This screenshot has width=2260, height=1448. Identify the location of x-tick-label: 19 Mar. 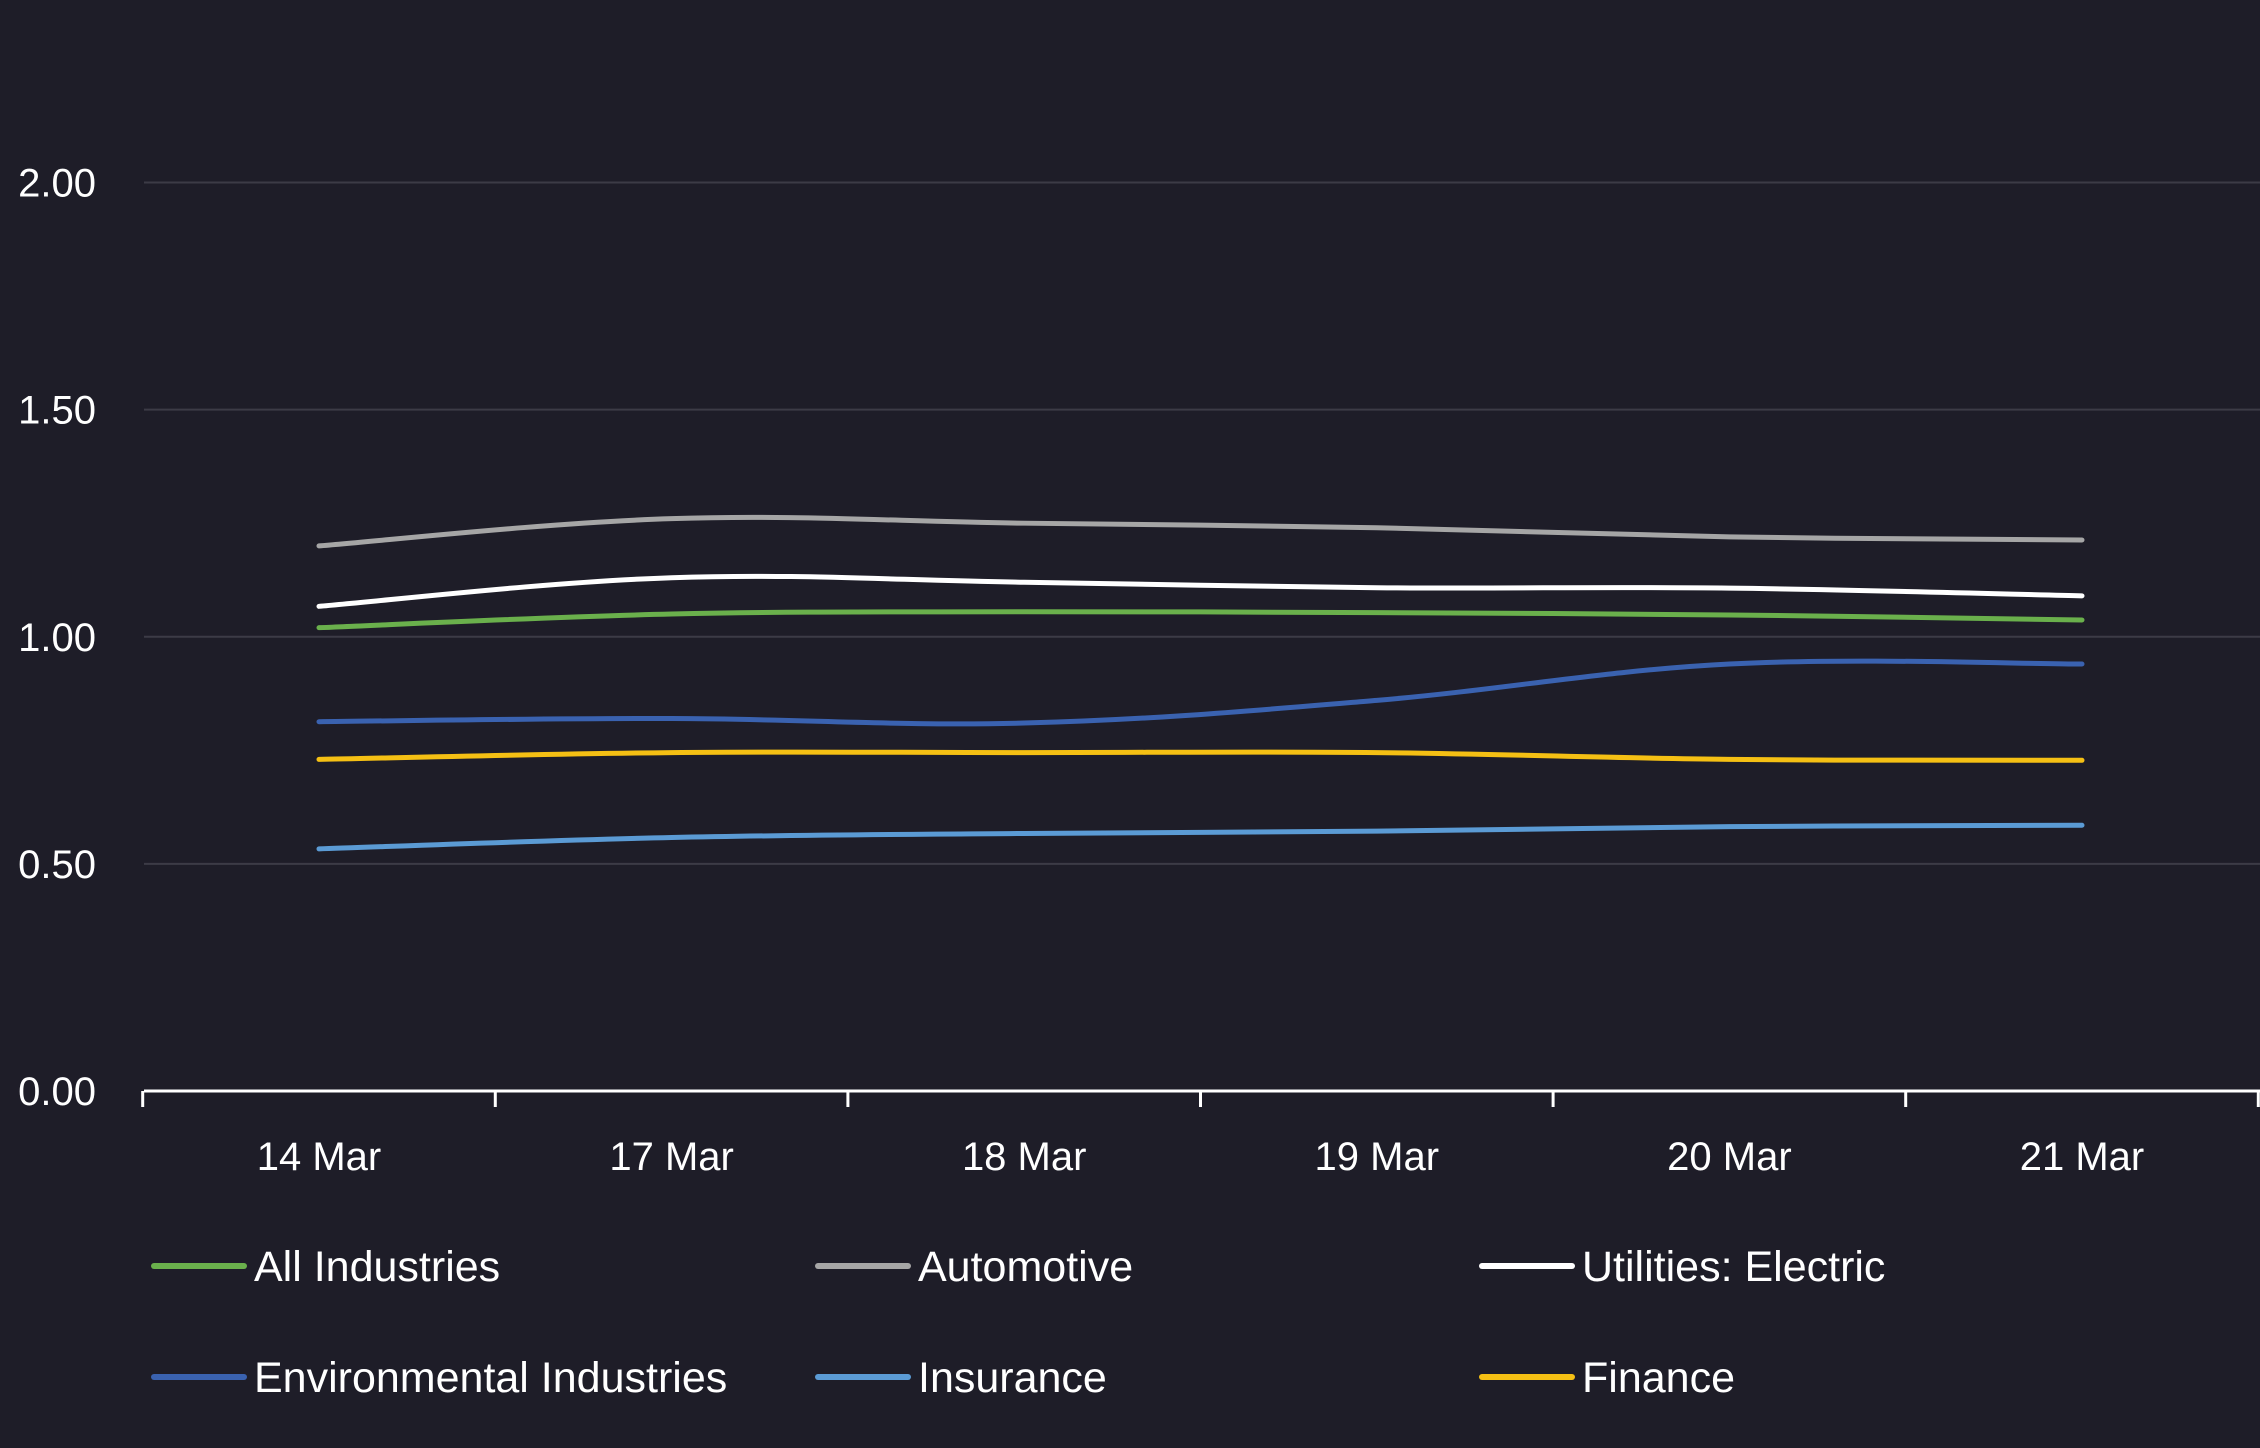
(1377, 1157).